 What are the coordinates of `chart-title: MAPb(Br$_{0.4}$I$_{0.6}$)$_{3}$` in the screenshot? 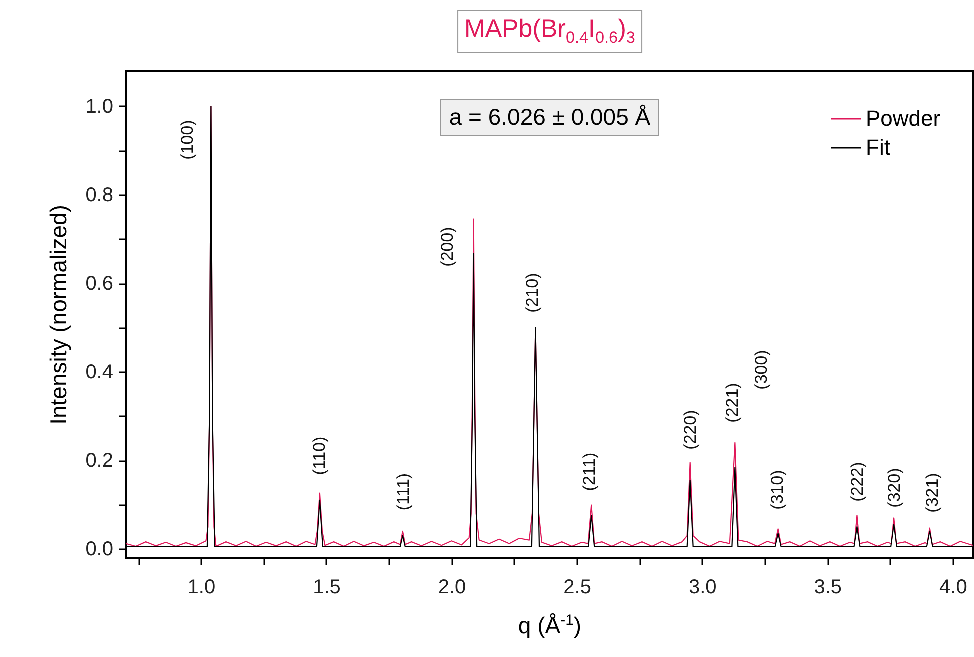 It's located at (550, 31).